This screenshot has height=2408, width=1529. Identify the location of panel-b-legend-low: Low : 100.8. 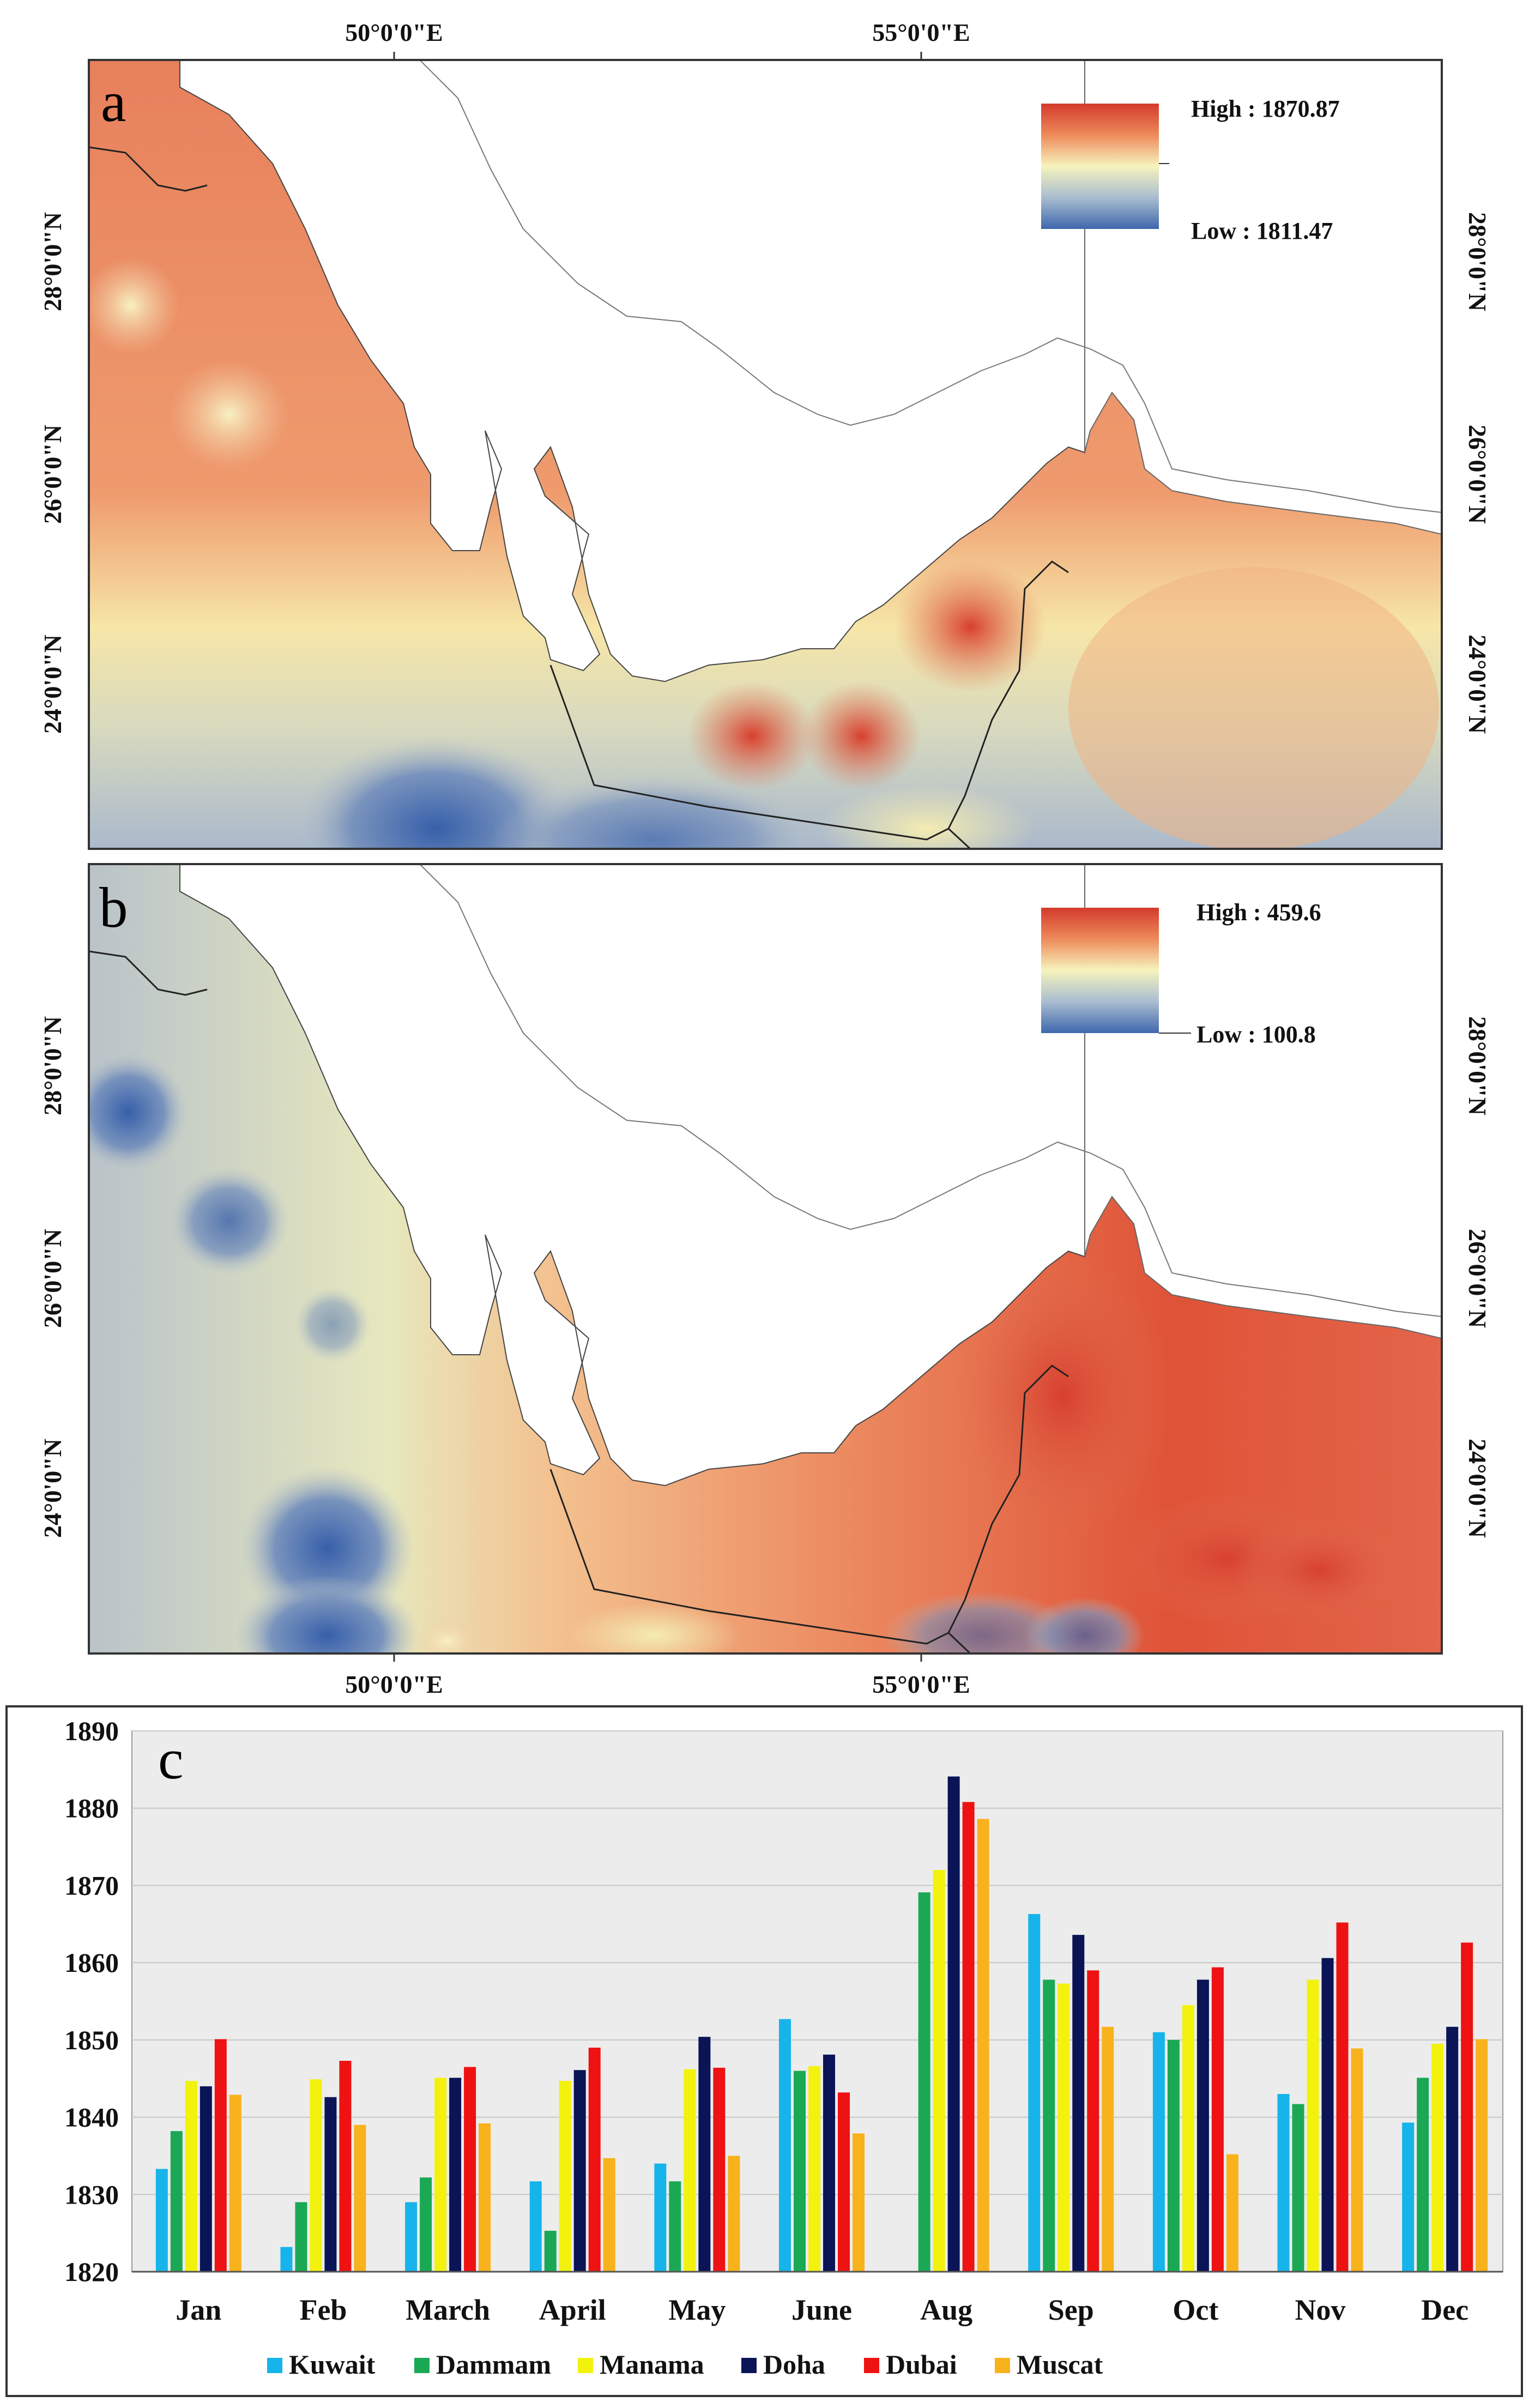
(1256, 1034).